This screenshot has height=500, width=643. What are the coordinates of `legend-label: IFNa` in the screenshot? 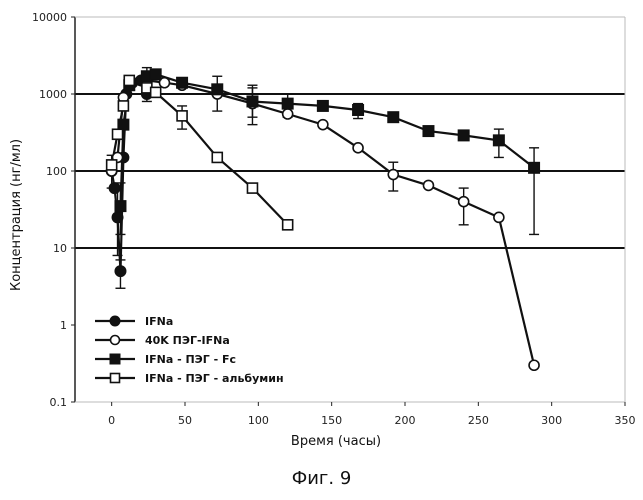 It's located at (159, 321).